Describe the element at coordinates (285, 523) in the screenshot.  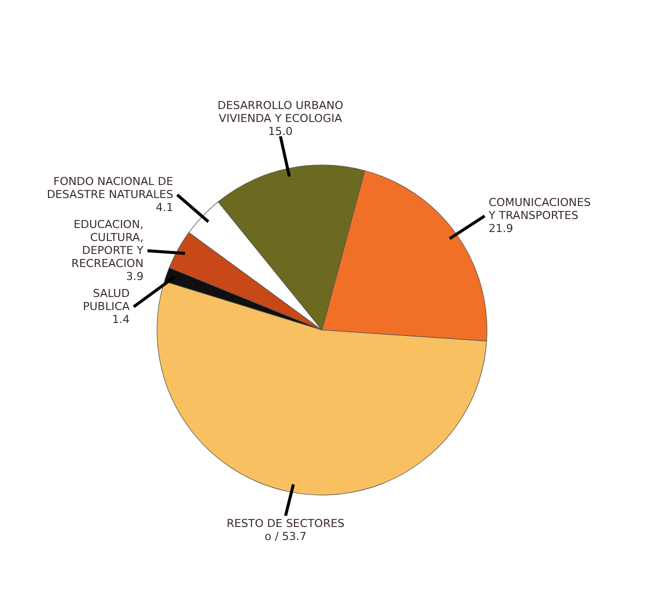
I see `slice-label: RESTO DE SECTORES` at that location.